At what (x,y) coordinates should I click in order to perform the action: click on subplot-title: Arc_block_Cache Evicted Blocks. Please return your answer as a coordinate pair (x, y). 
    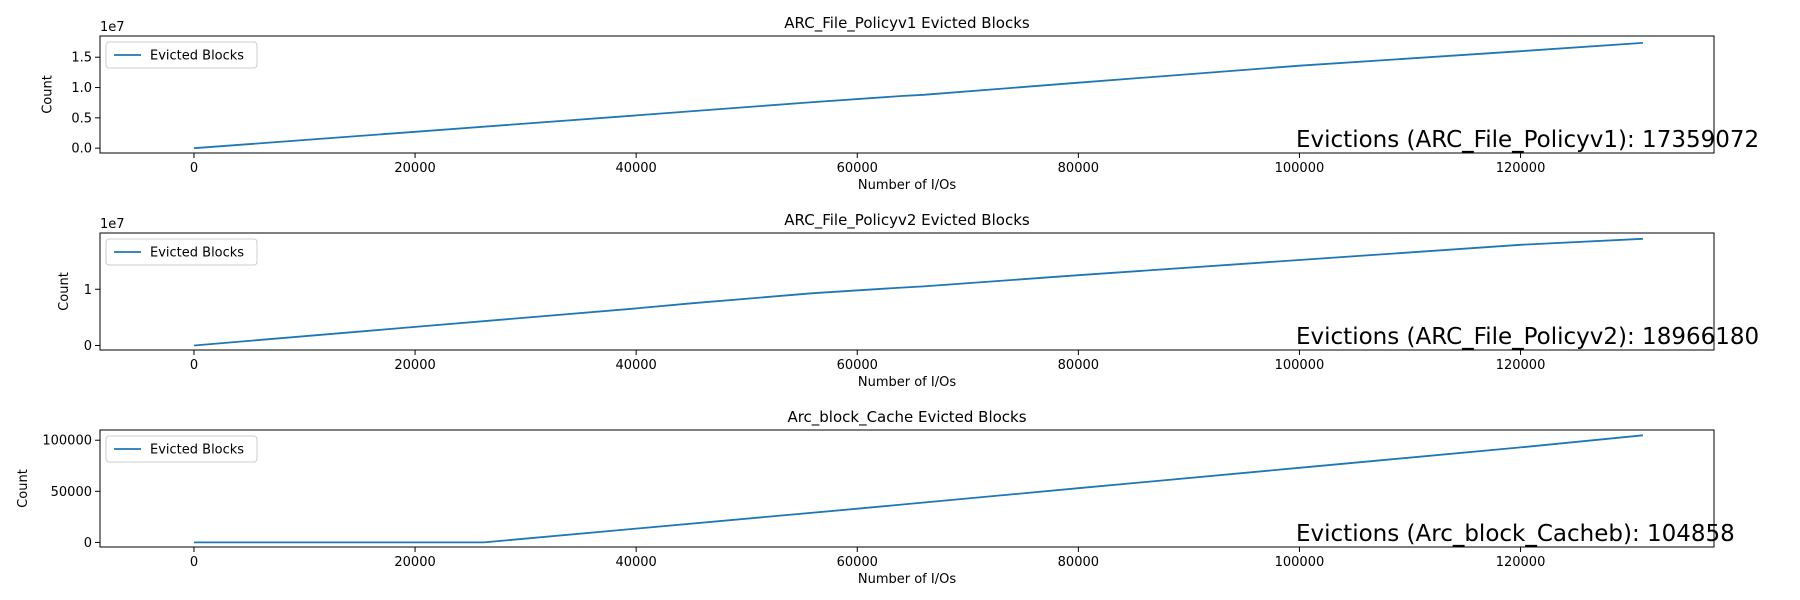
    Looking at the image, I should click on (906, 417).